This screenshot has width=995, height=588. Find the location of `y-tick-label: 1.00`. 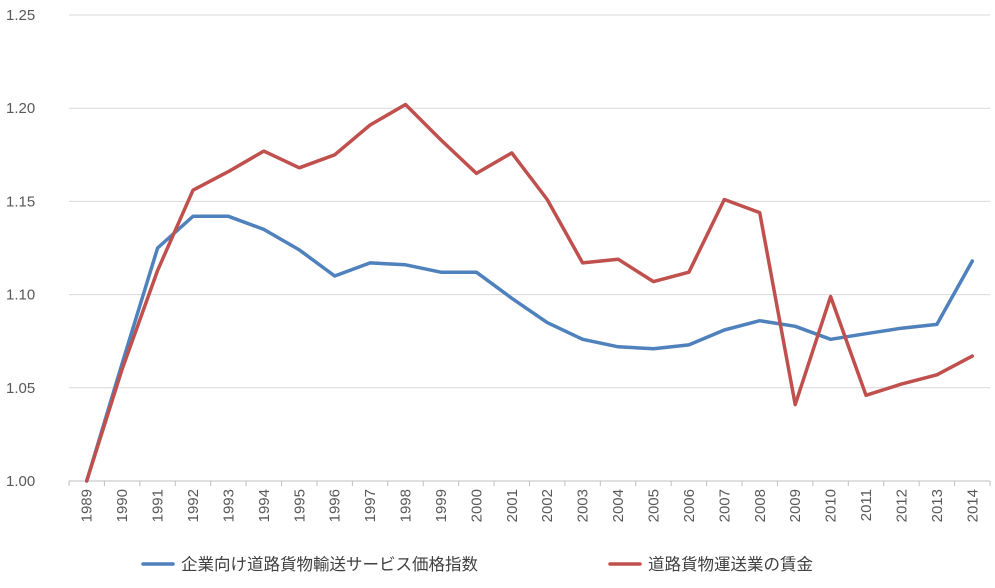

y-tick-label: 1.00 is located at coordinates (20, 481).